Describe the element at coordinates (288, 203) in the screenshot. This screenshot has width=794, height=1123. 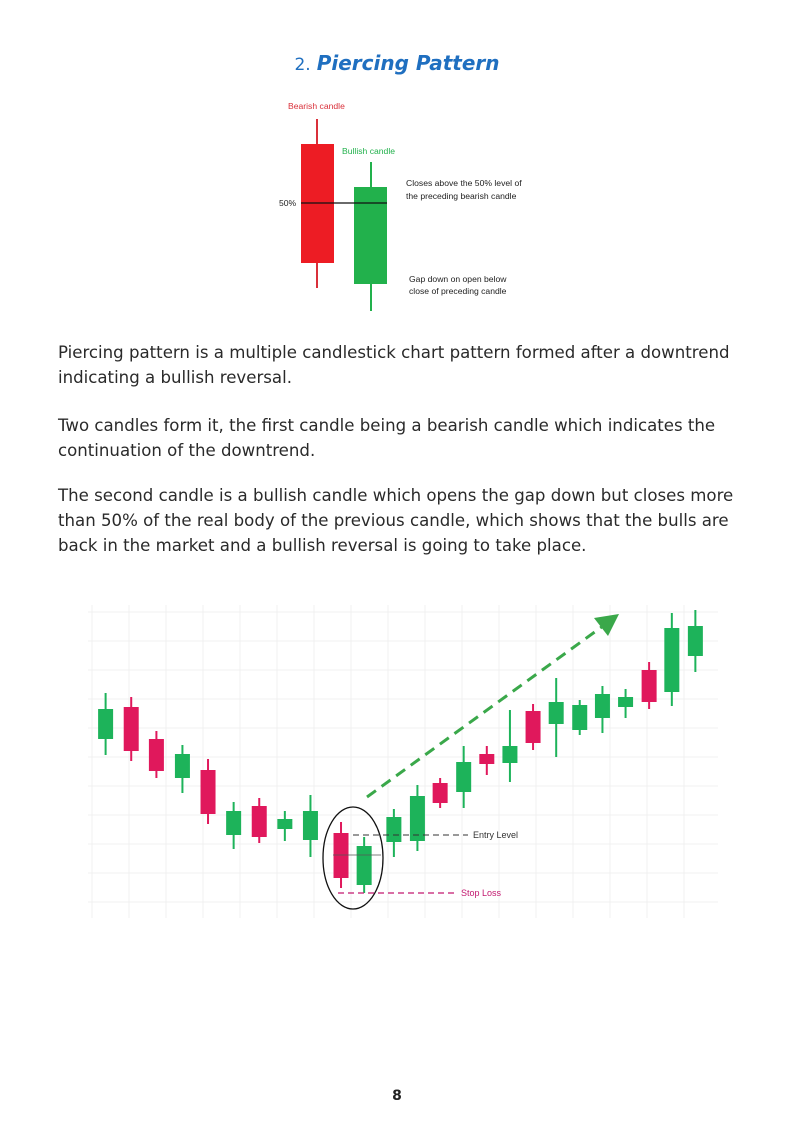
I see `fifty-percent-label: 50%` at that location.